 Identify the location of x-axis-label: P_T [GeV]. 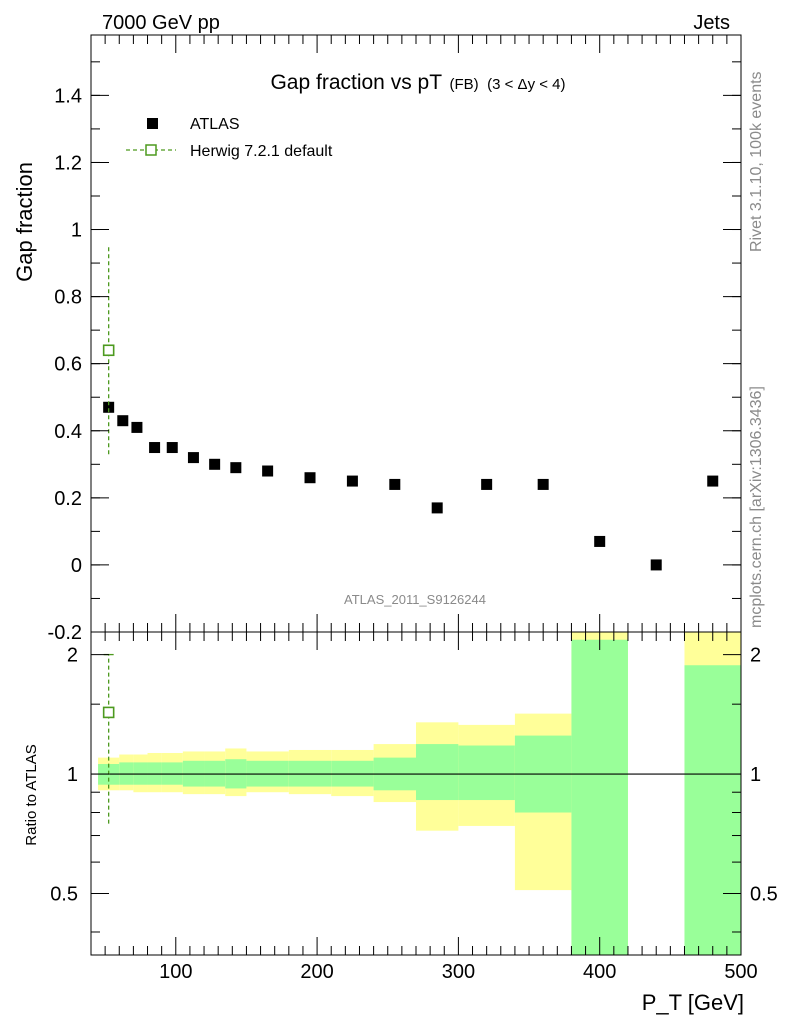
(693, 1002).